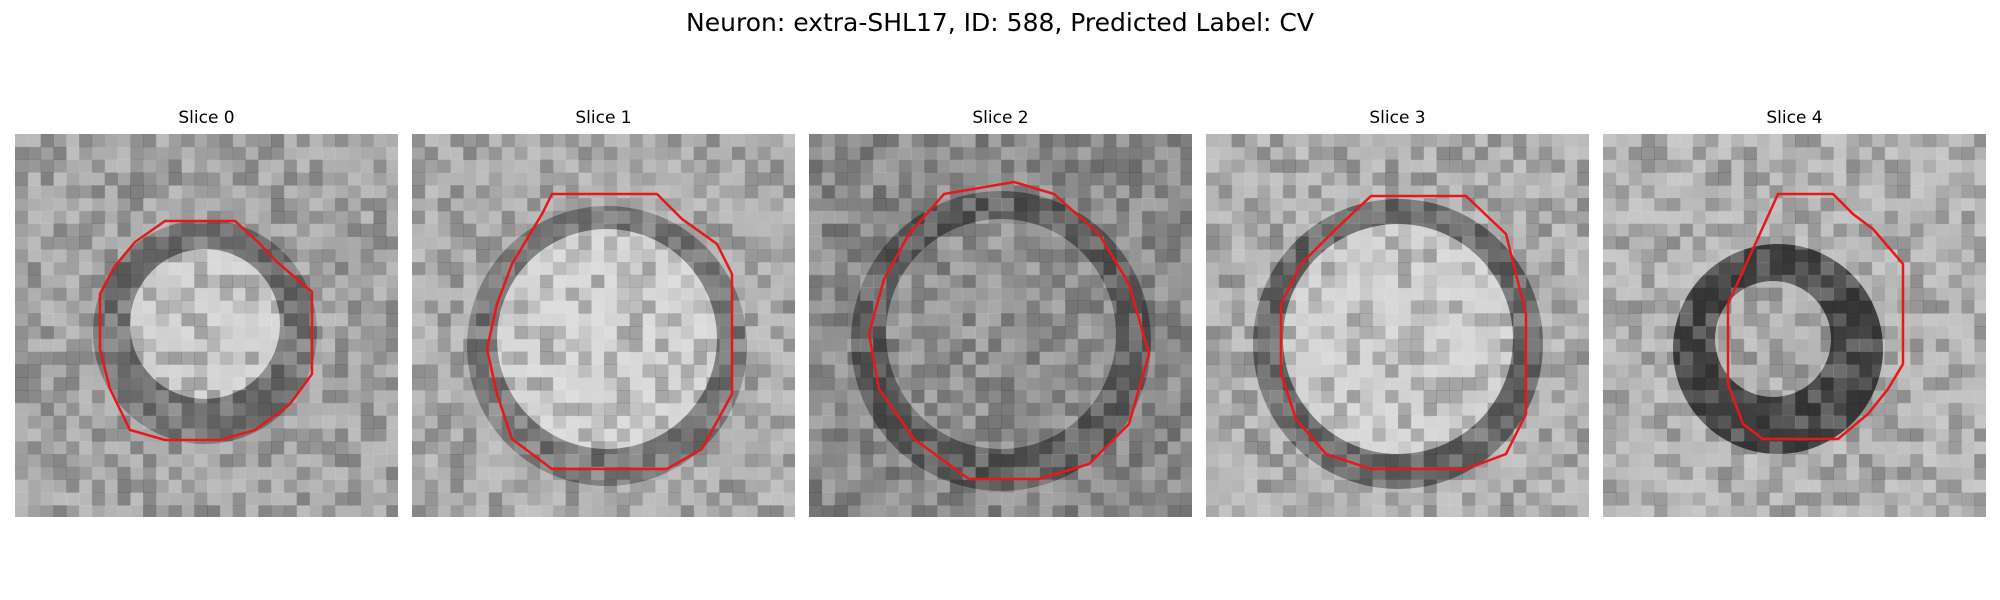  What do you see at coordinates (206, 118) in the screenshot?
I see `slice-title: Slice 0` at bounding box center [206, 118].